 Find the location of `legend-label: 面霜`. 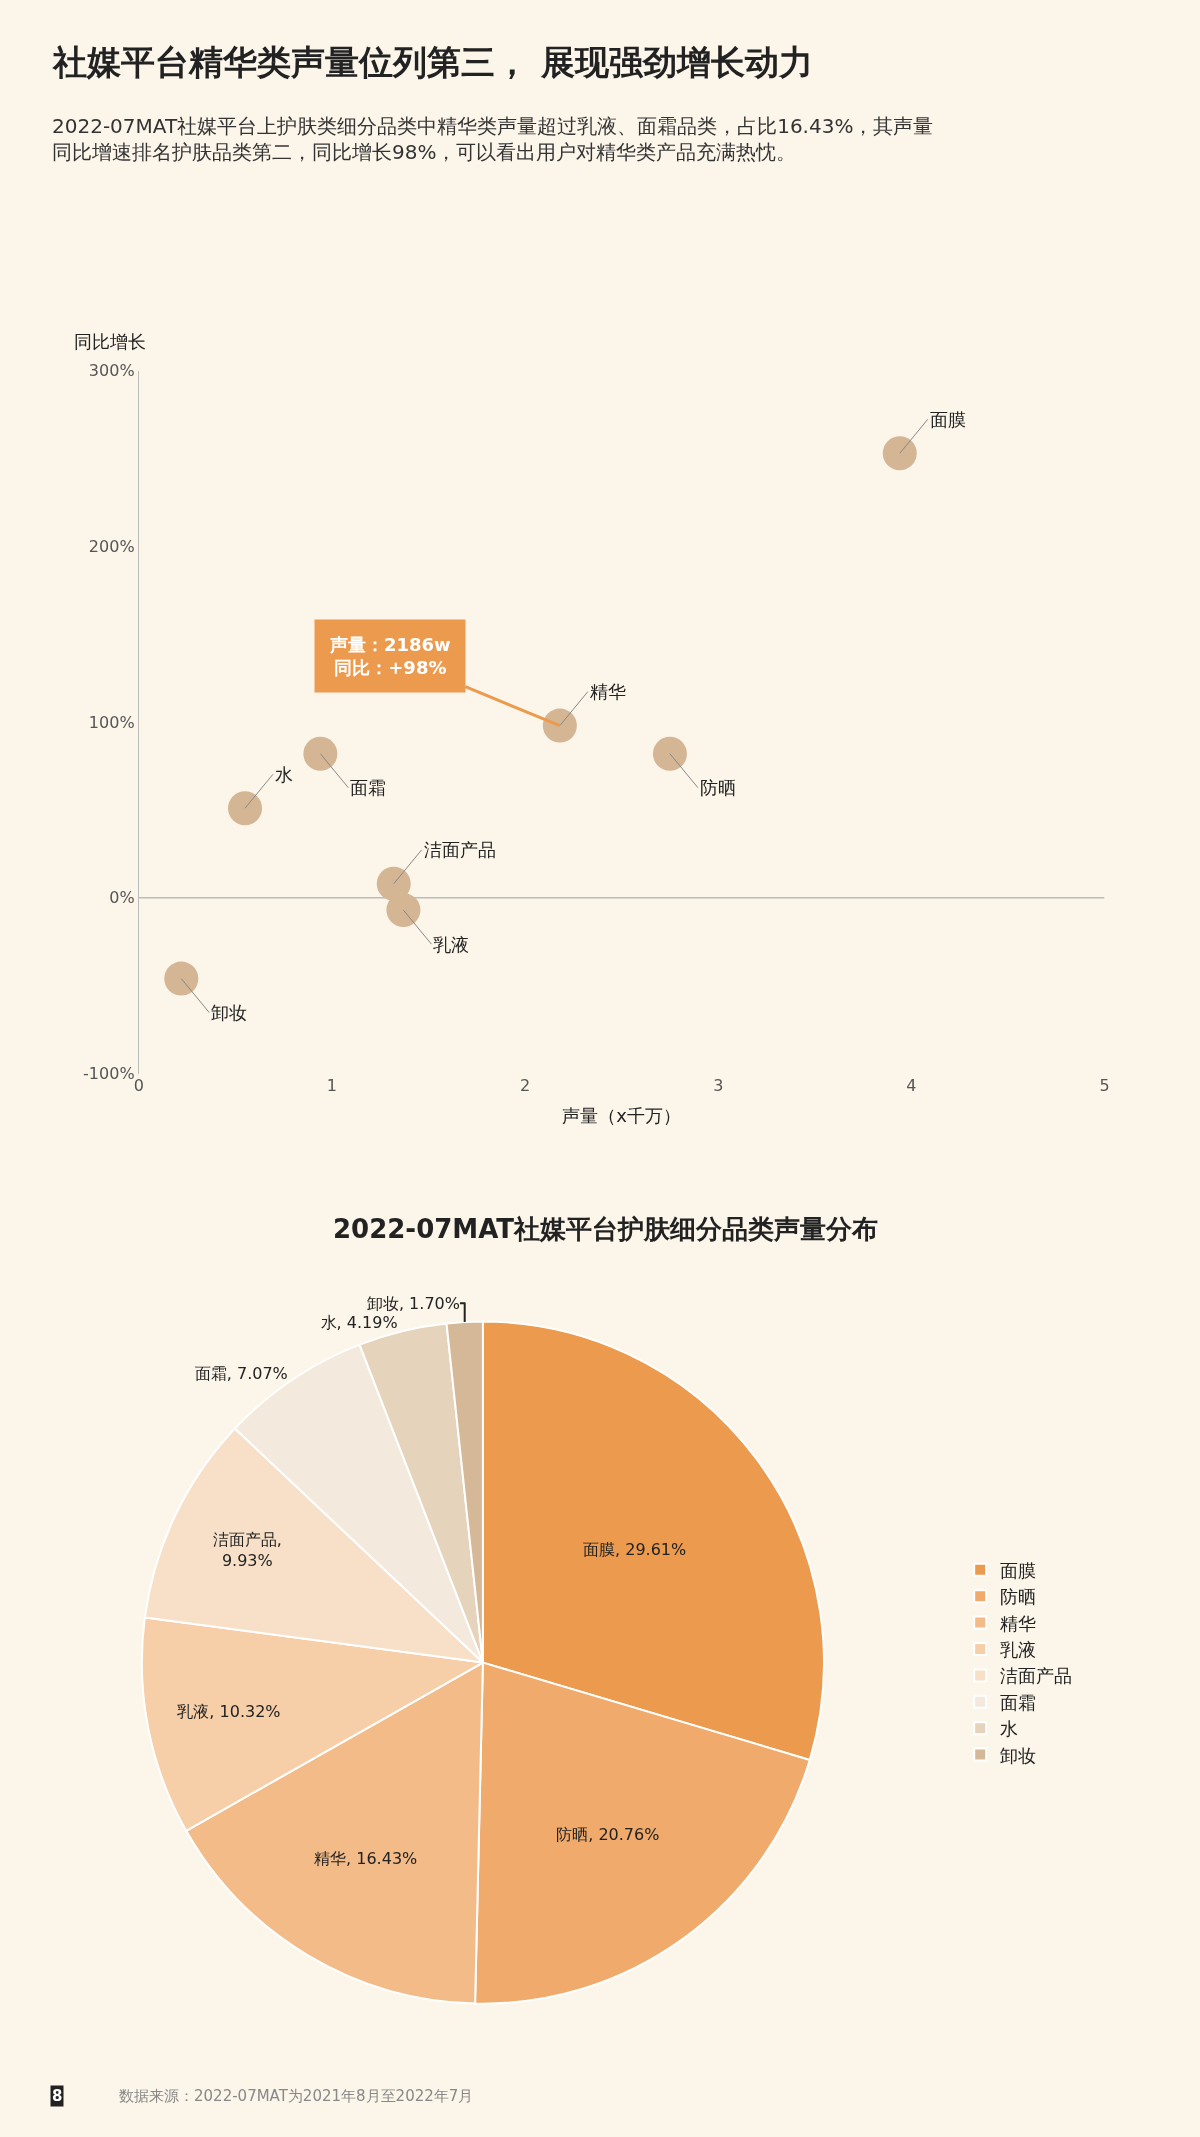

legend-label: 面霜 is located at coordinates (1018, 1702).